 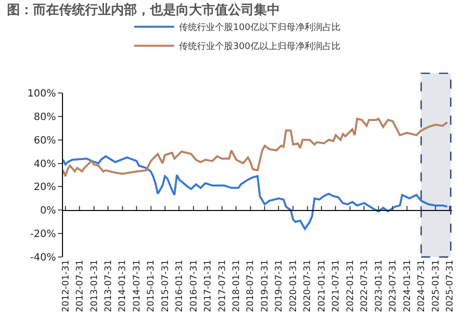 What do you see at coordinates (337, 286) in the screenshot?
I see `x-tick-label: 2021-07-31` at bounding box center [337, 286].